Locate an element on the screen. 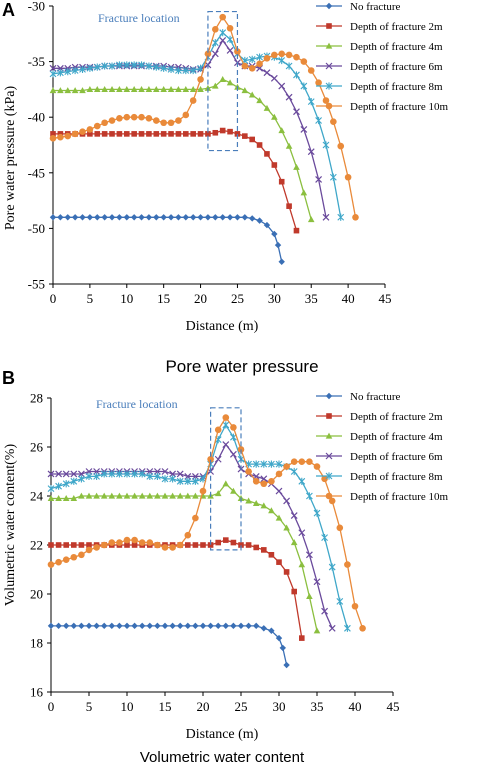 The width and height of the screenshot is (484, 767). x-tick-label: 30 is located at coordinates (274, 298).